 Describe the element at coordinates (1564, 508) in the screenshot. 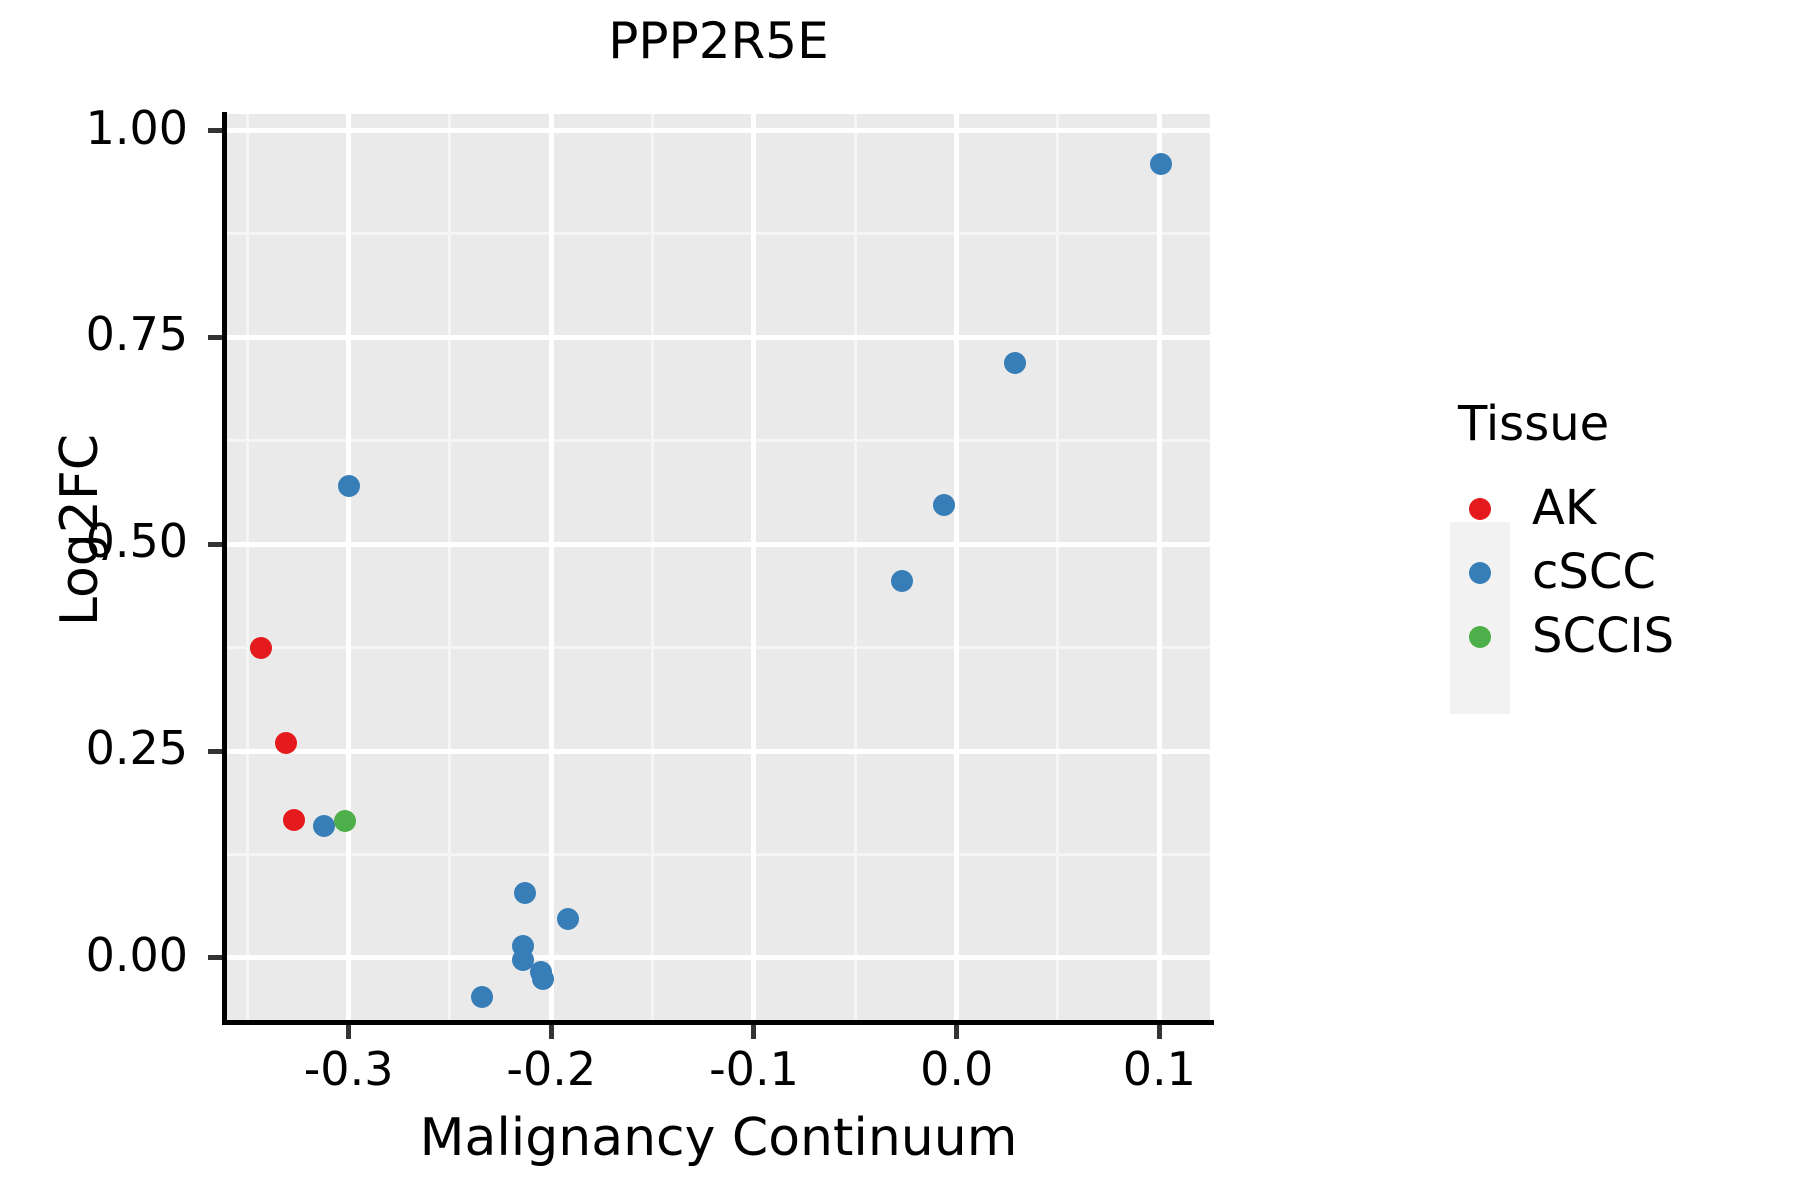

I see `legend-label: AK` at that location.